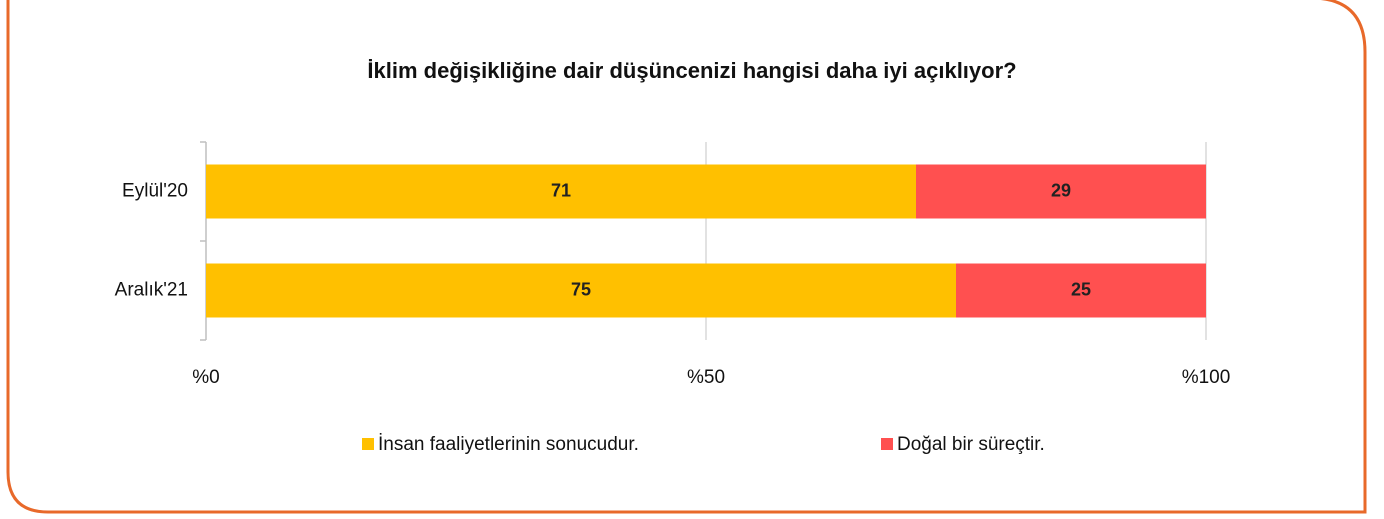 This screenshot has height=519, width=1384. Describe the element at coordinates (155, 191) in the screenshot. I see `y-tick-label: Eylül'20` at that location.